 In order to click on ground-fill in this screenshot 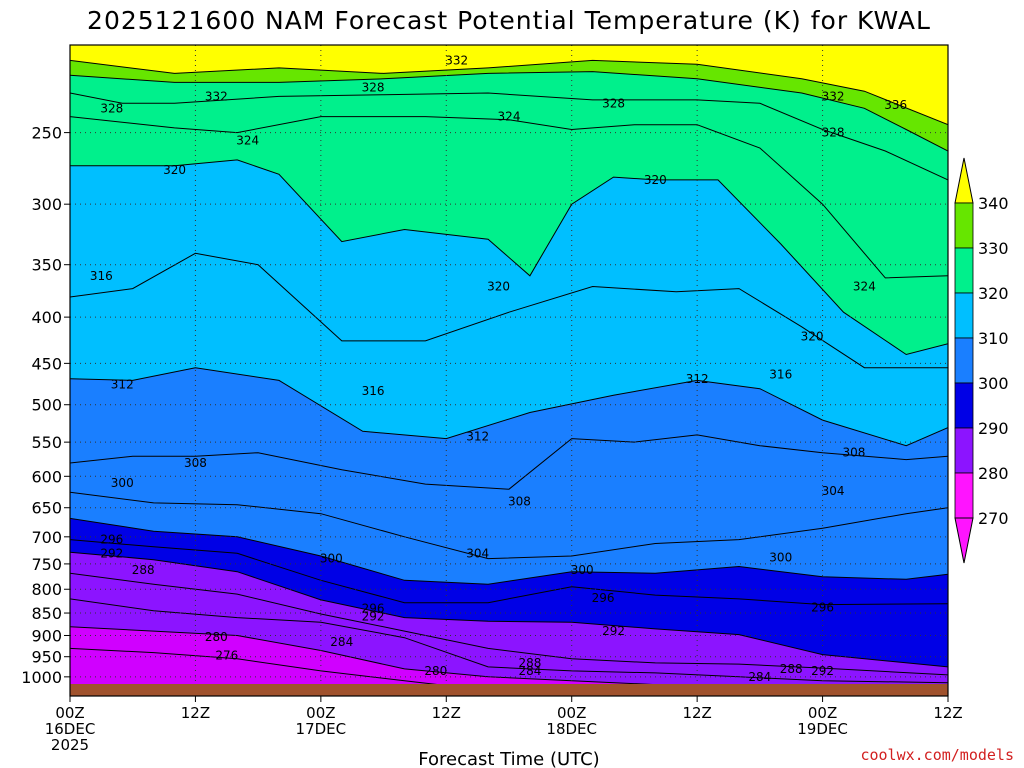, I will do `click(509, 690)`.